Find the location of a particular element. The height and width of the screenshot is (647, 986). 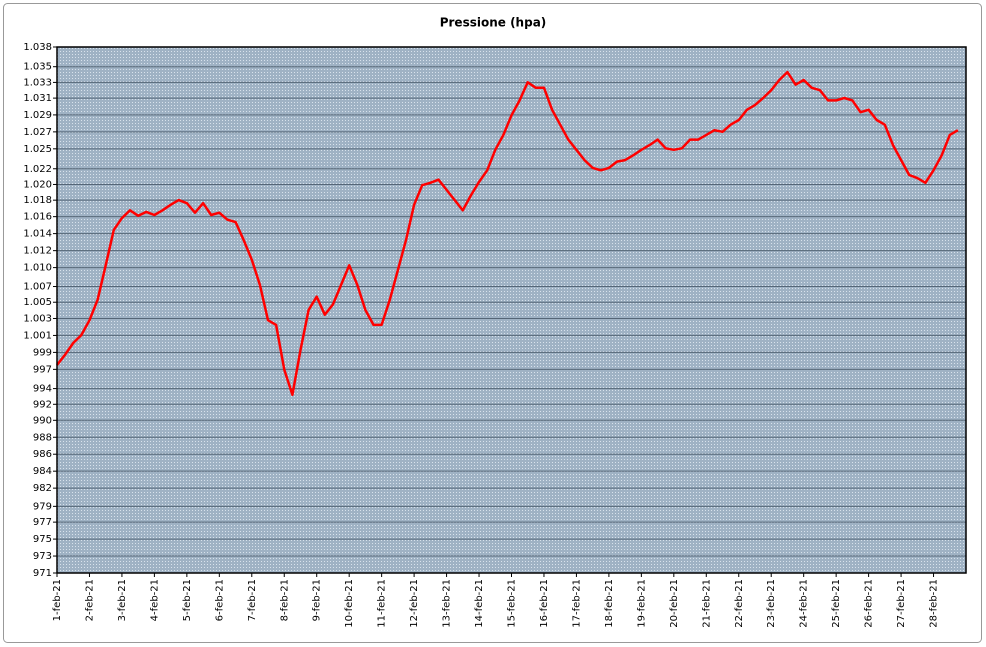

y-tick-label: 1.038 is located at coordinates (37, 47).